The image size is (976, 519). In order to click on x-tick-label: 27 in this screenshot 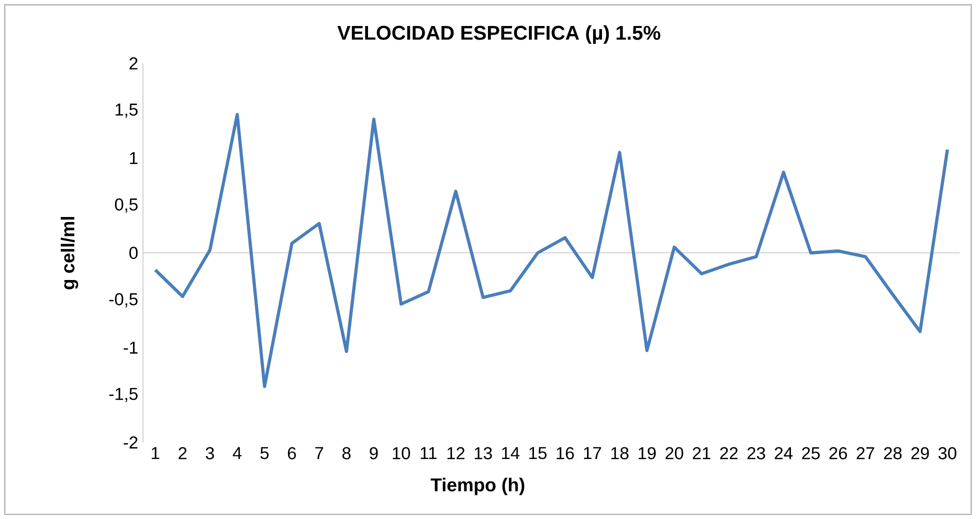, I will do `click(865, 453)`.